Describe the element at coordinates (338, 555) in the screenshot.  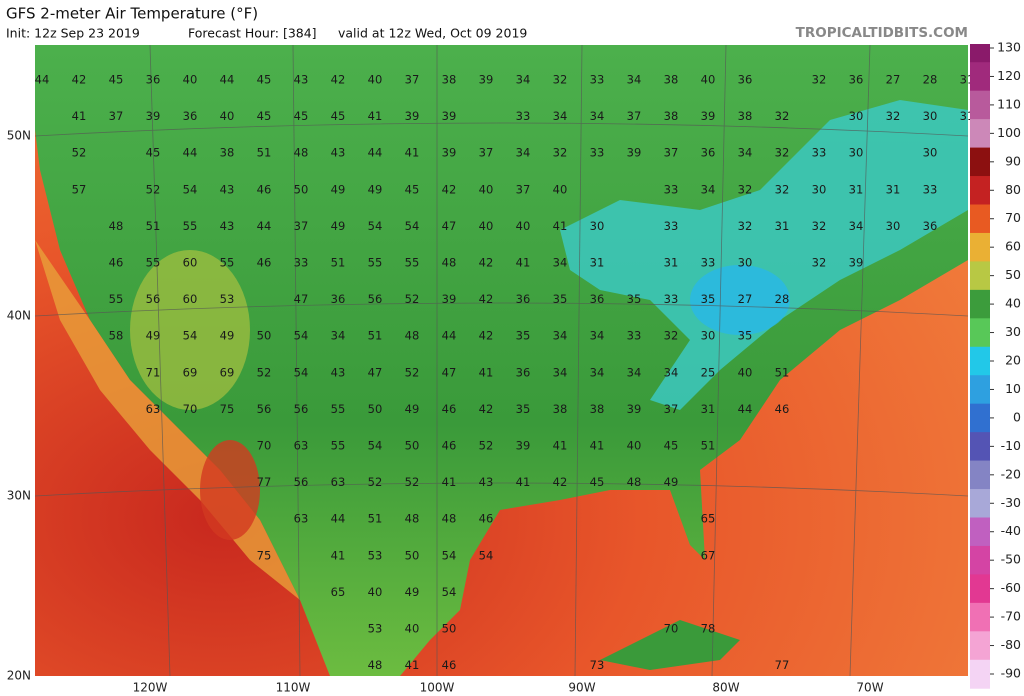
I see `temperature-label: 41` at that location.